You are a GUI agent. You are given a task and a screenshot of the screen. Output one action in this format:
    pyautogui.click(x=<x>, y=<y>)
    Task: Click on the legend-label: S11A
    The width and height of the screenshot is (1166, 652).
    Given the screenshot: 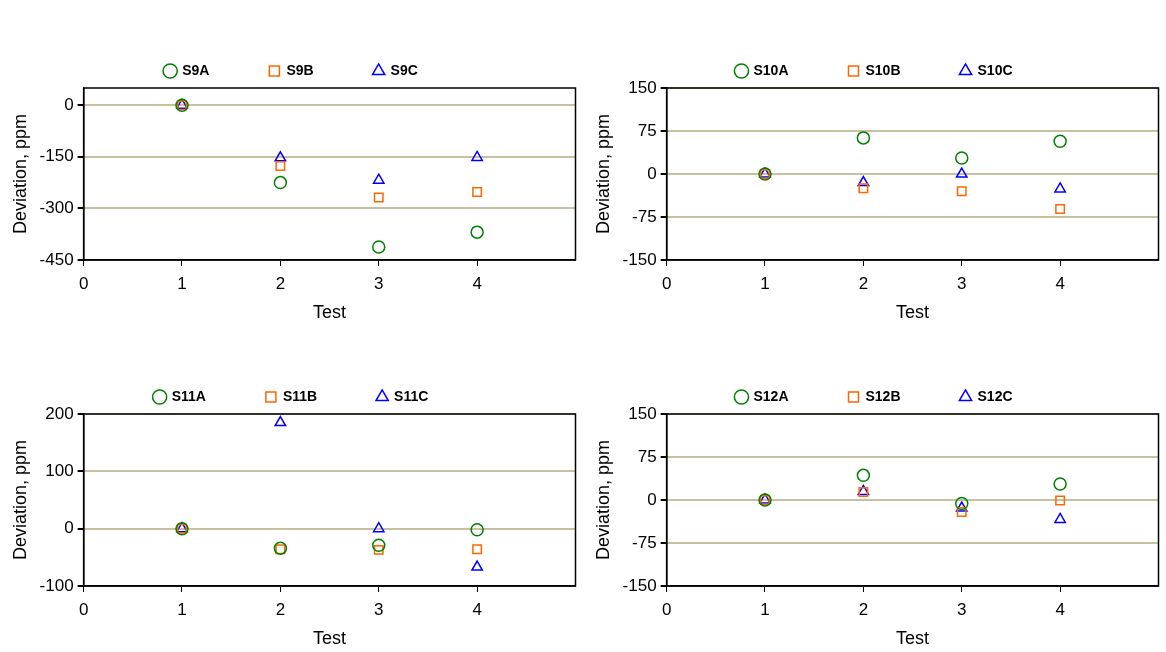 What is the action you would take?
    pyautogui.click(x=188, y=395)
    